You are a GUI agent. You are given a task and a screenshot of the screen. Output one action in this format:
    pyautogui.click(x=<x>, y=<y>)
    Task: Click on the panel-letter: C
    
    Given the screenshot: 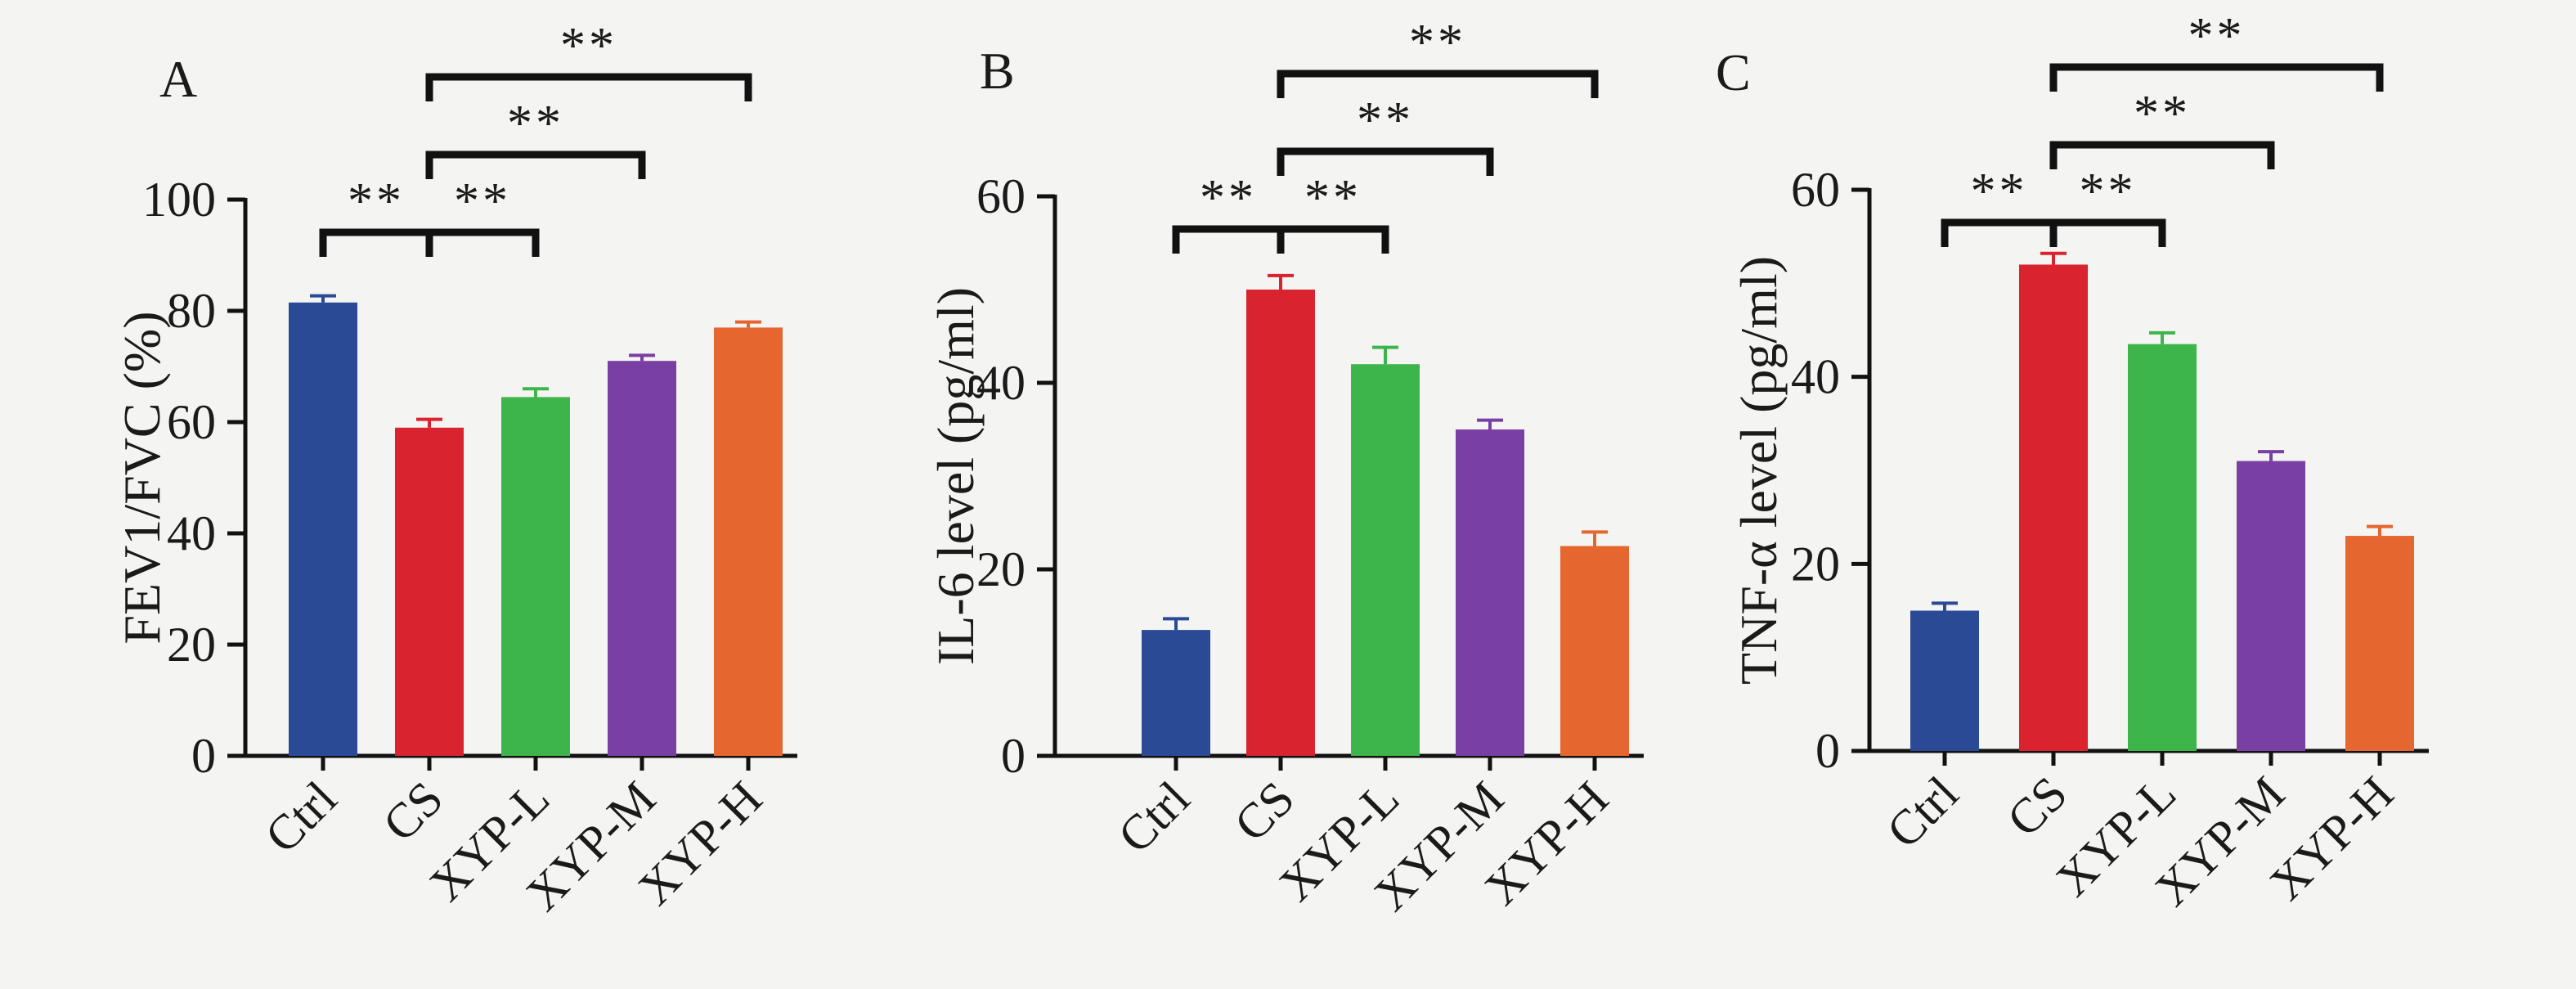 What is the action you would take?
    pyautogui.click(x=1734, y=72)
    